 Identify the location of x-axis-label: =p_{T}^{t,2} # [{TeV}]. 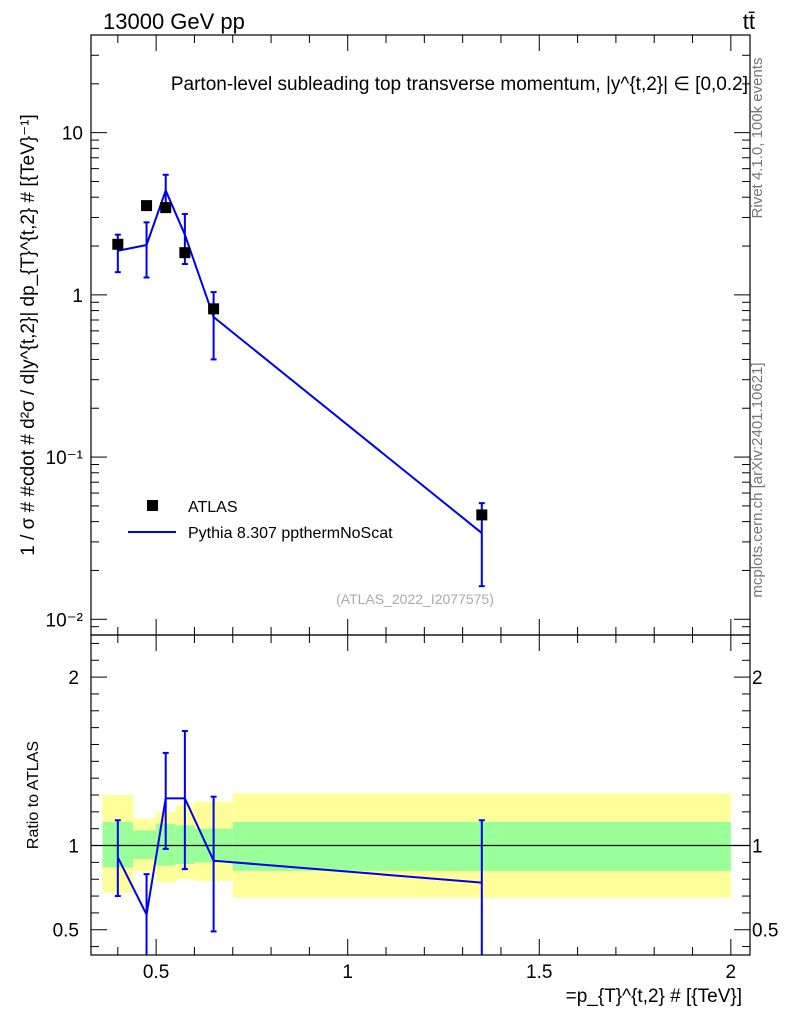
(654, 996).